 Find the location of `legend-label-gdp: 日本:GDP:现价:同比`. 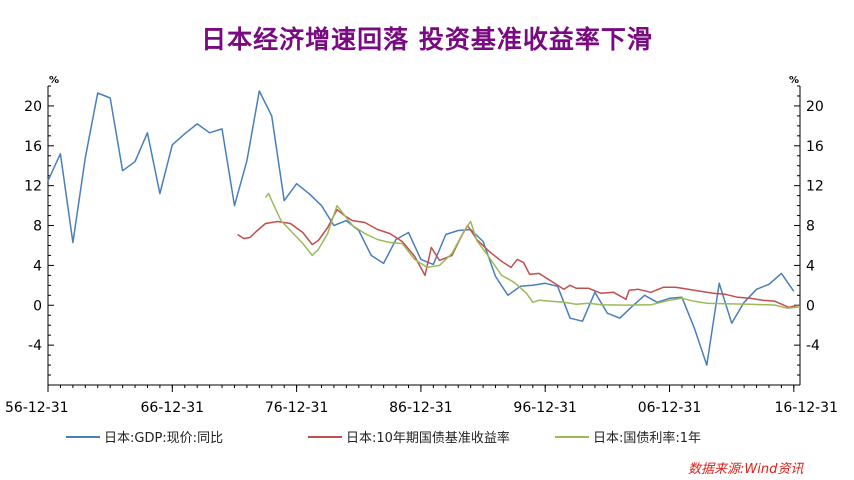

legend-label-gdp: 日本:GDP:现价:同比 is located at coordinates (164, 438).